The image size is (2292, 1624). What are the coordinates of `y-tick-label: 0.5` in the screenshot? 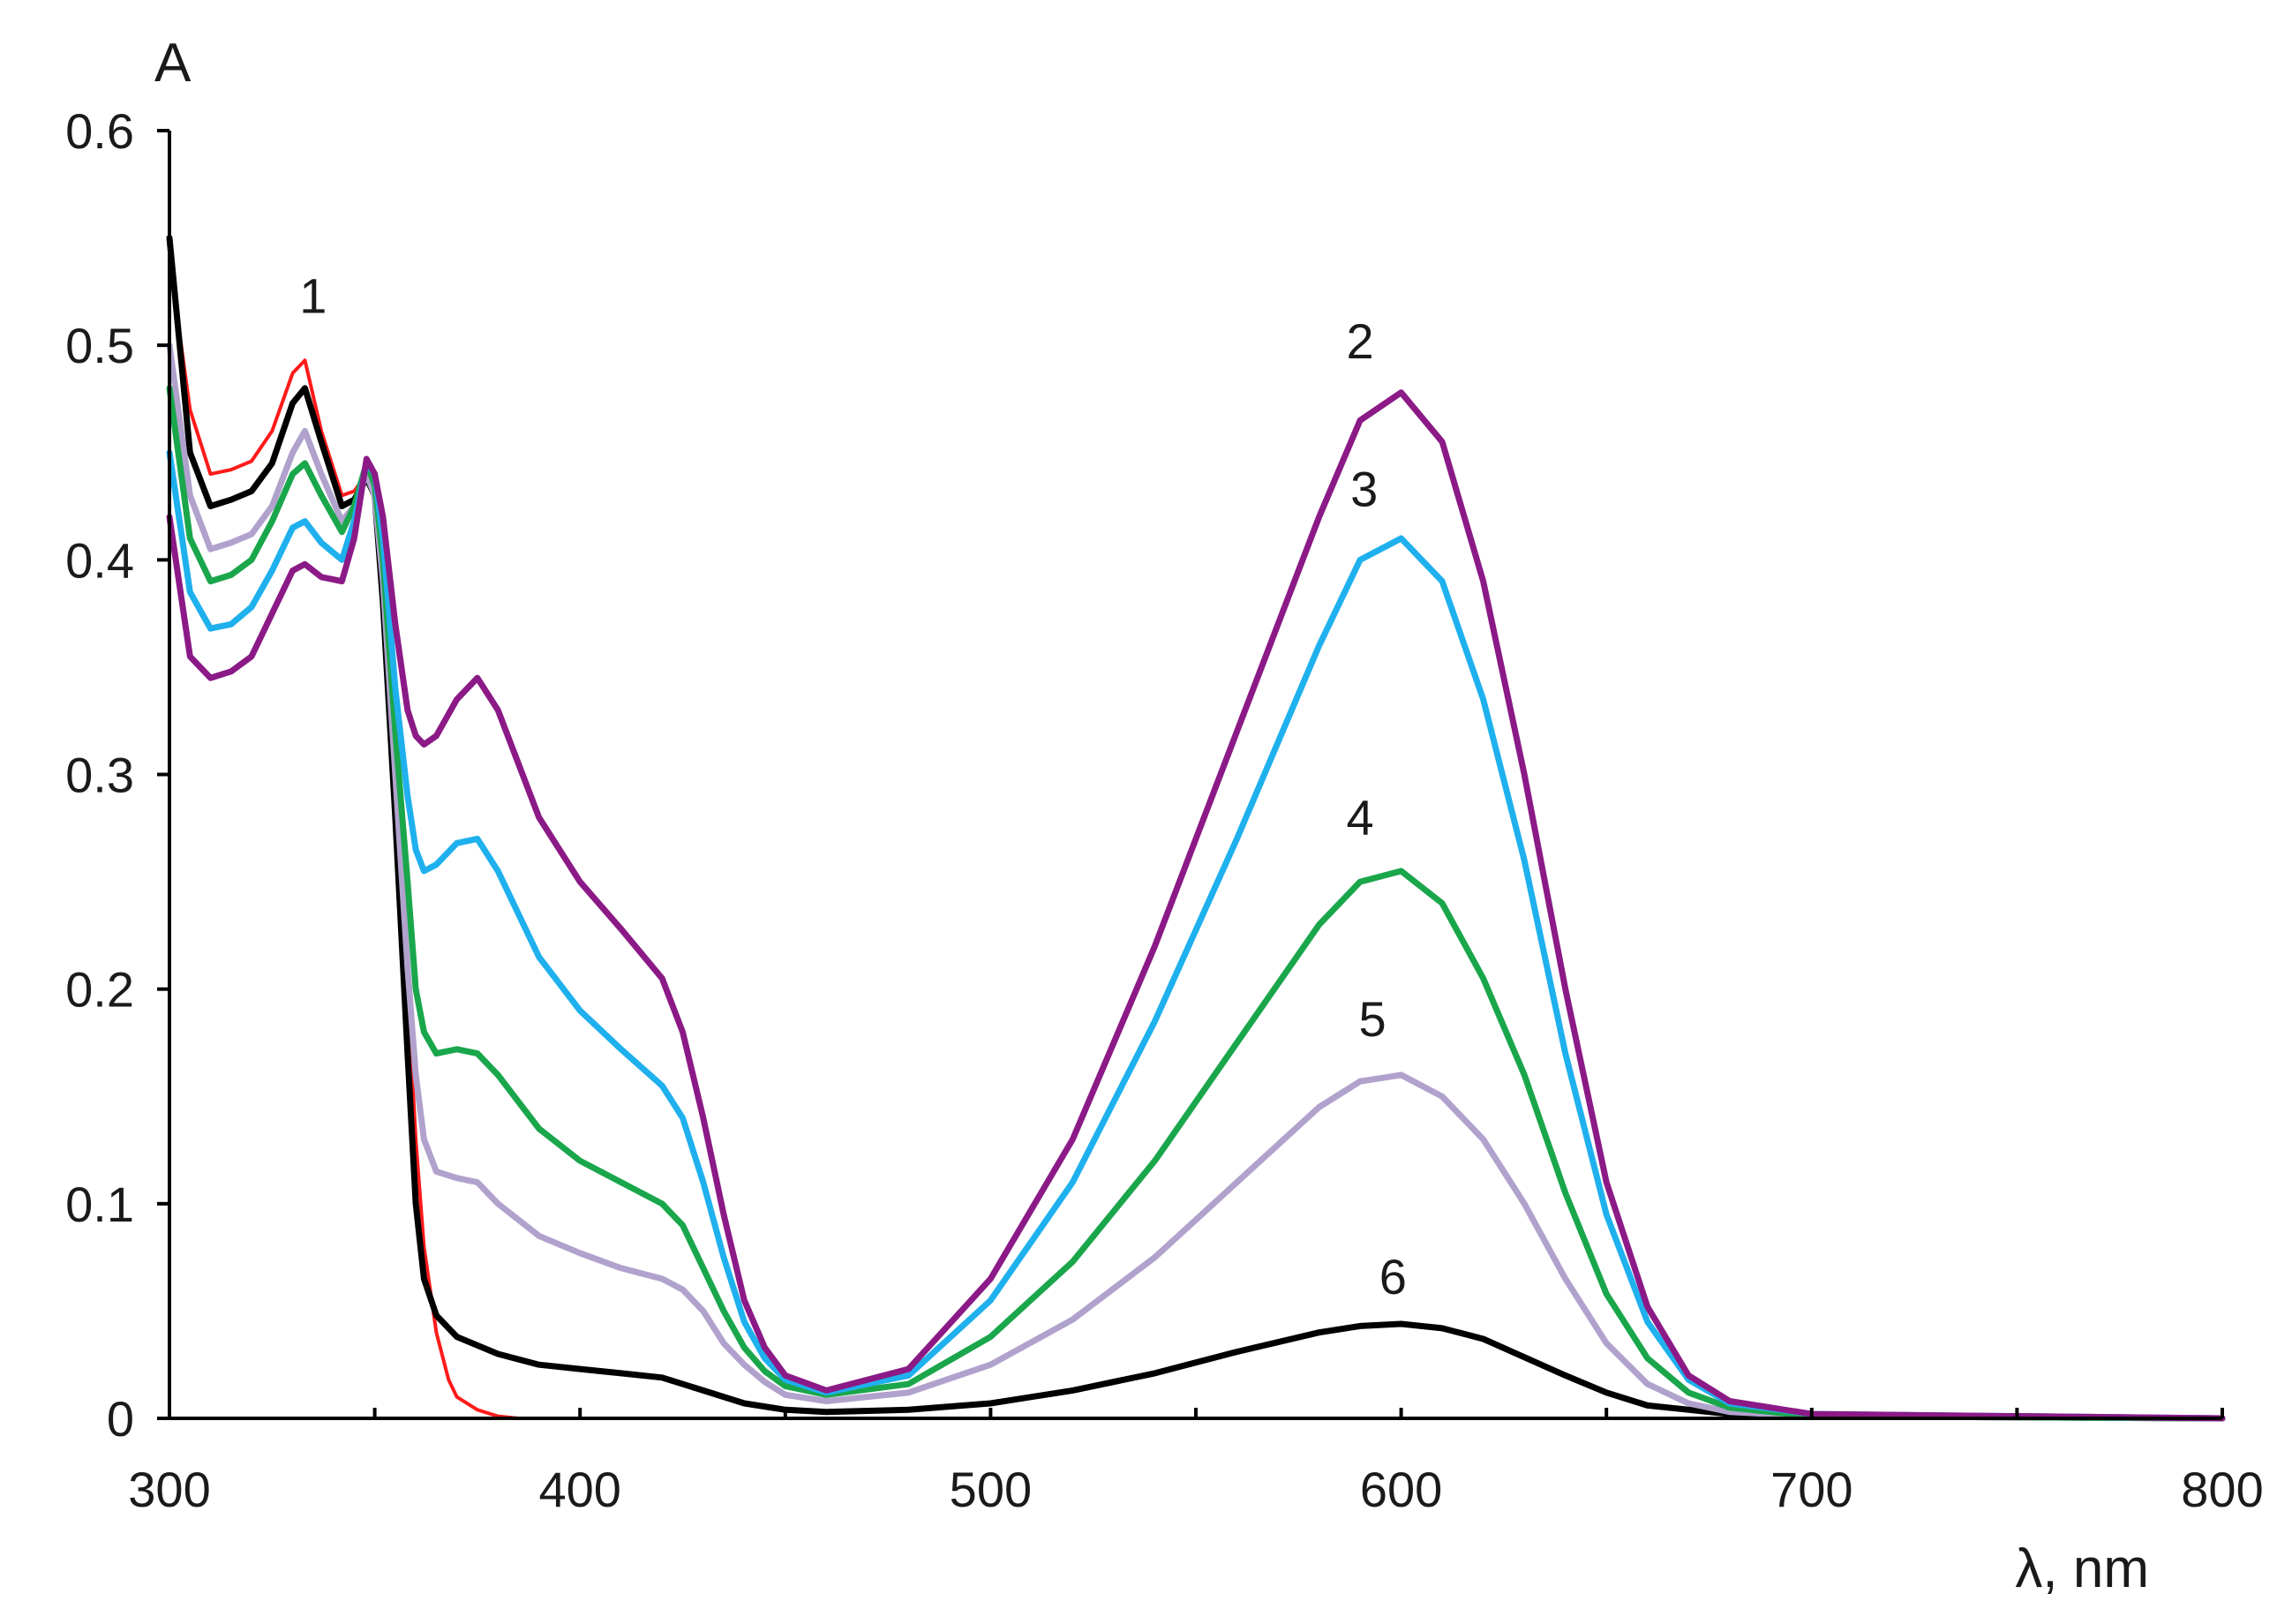 It's located at (99, 345).